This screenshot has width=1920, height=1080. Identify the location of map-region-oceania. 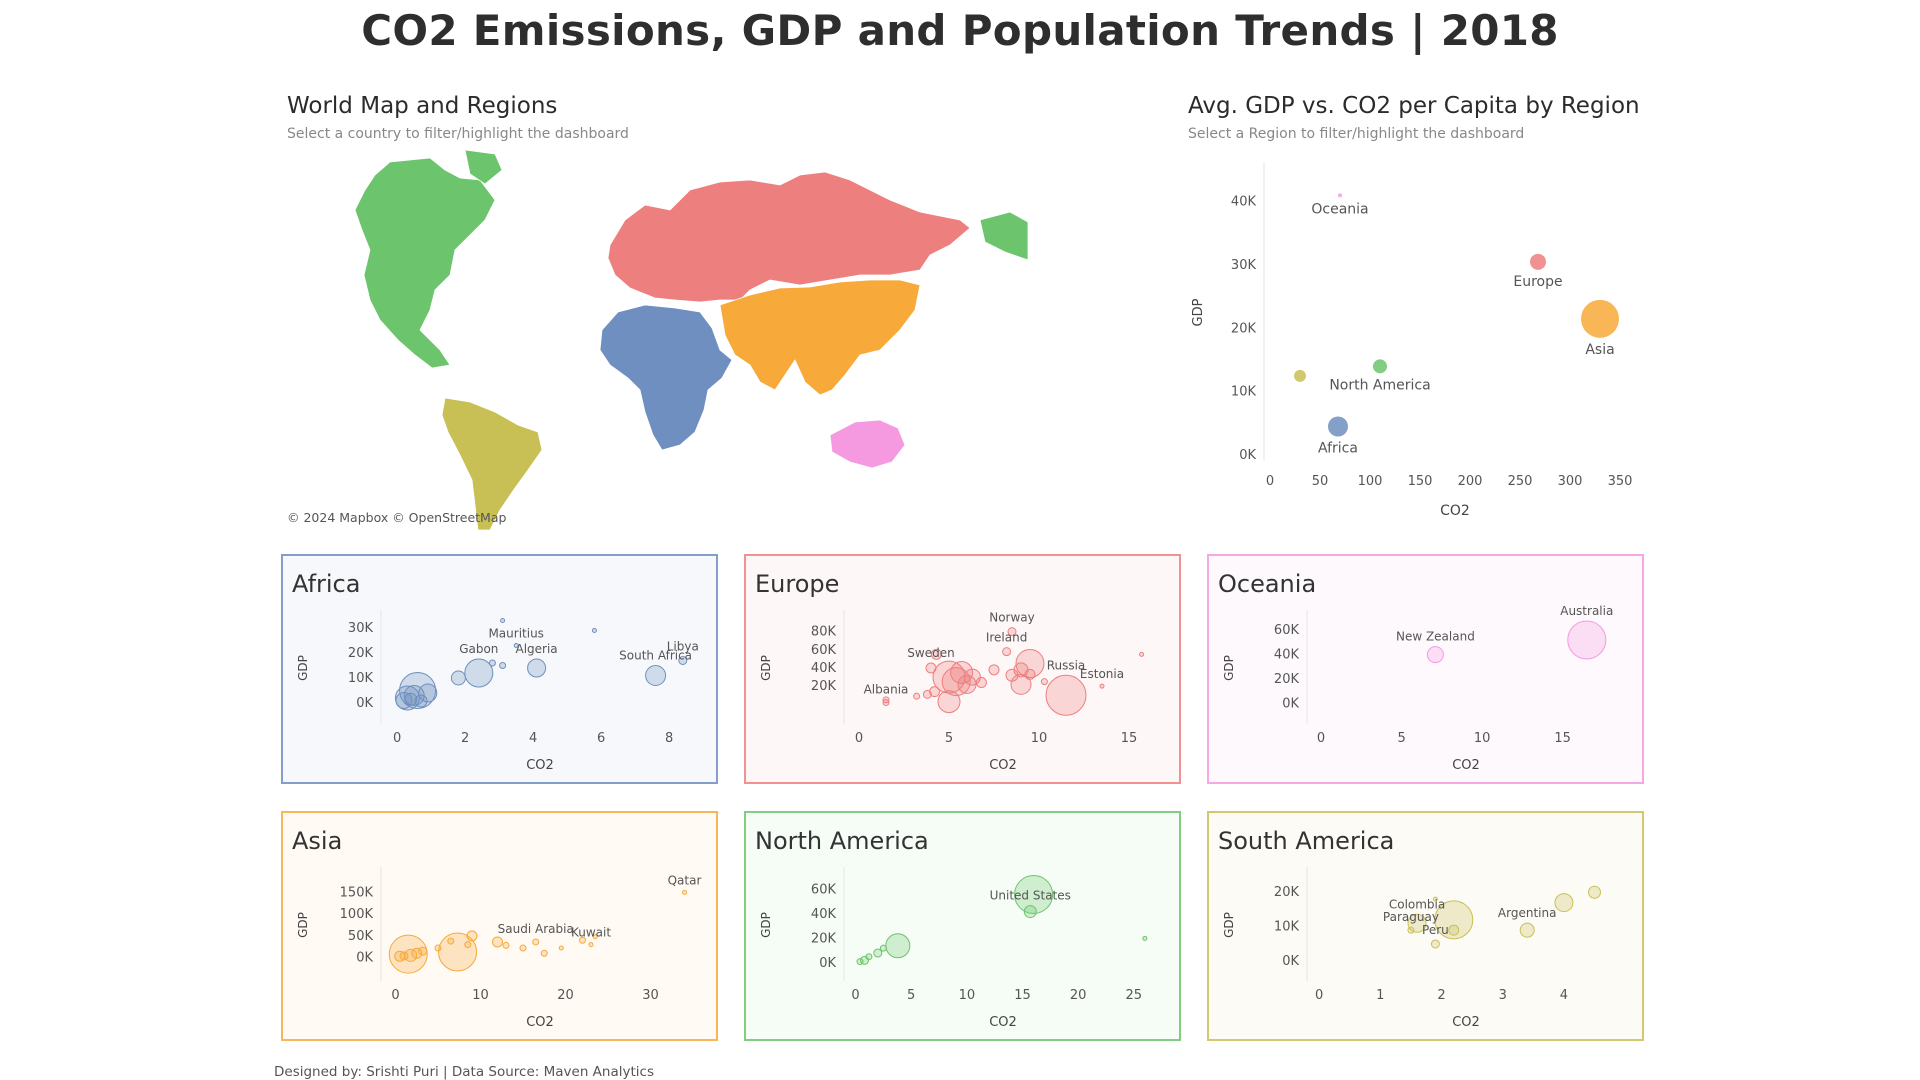
(867, 444).